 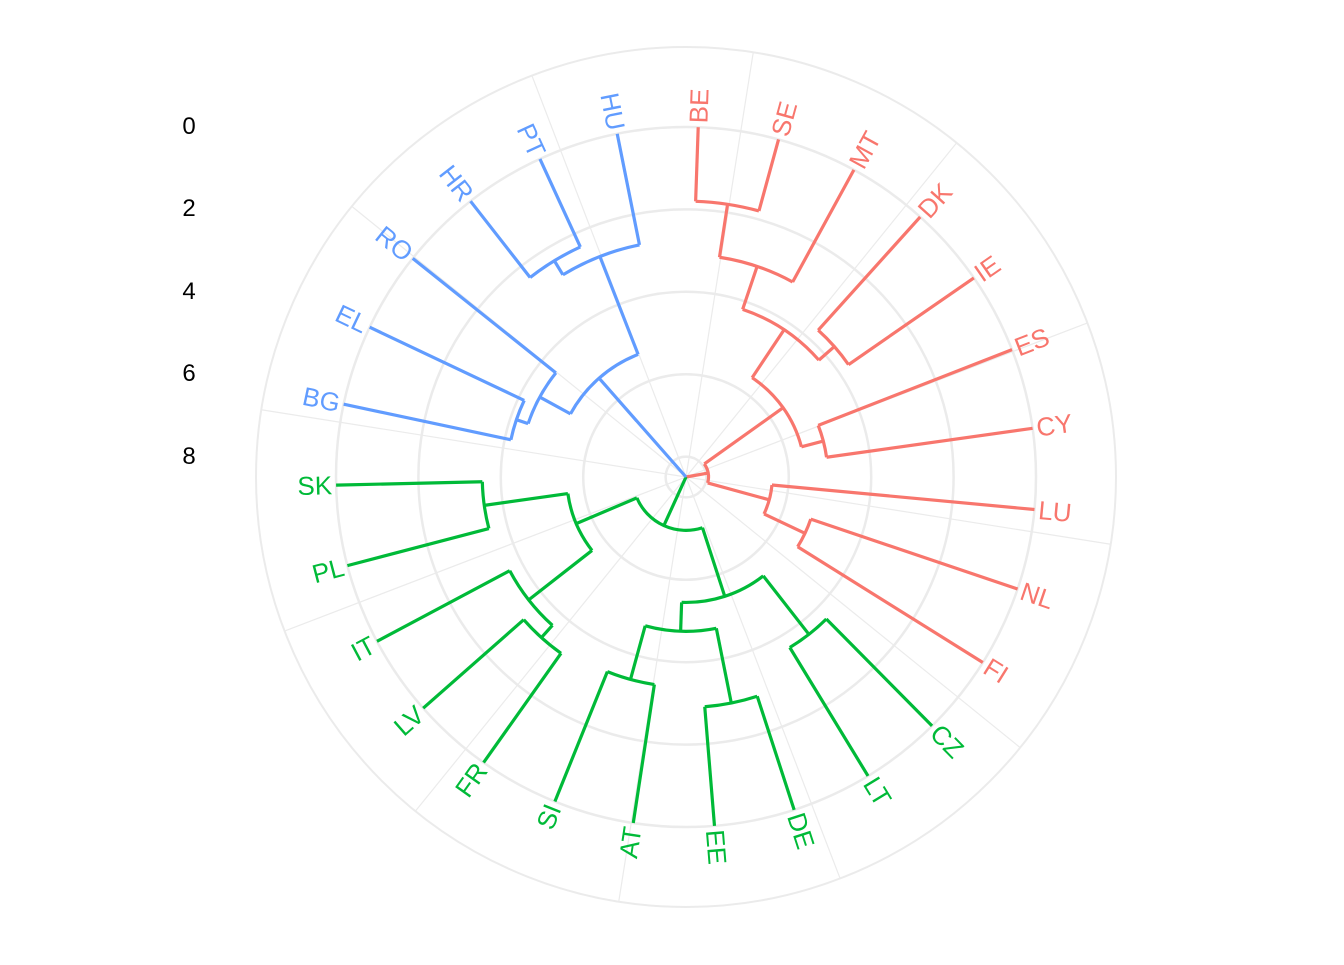 What do you see at coordinates (784, 118) in the screenshot?
I see `leaf-label-se: SE` at bounding box center [784, 118].